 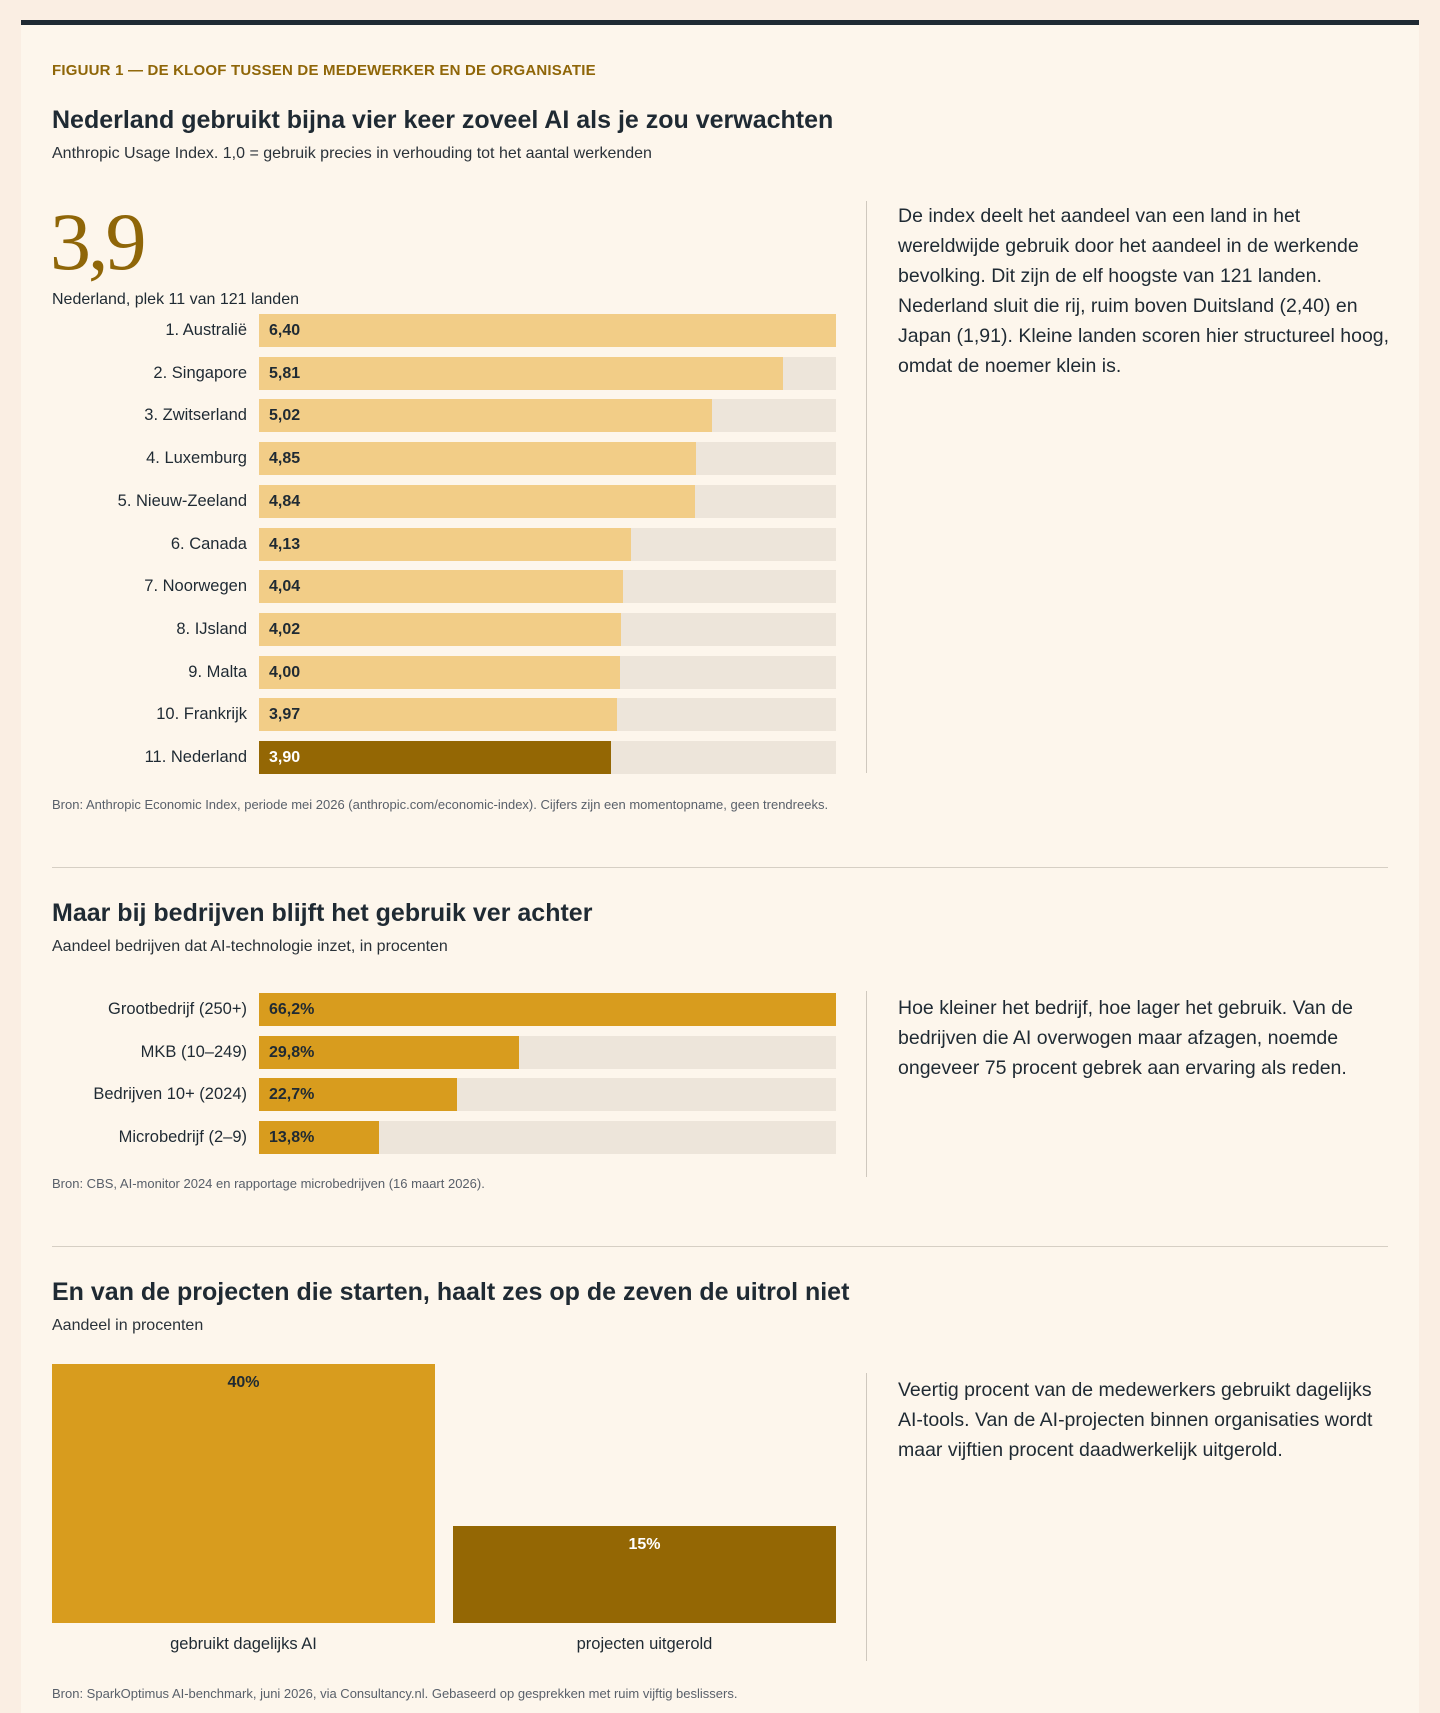 I want to click on bar-value-label: 22,7%, so click(x=292, y=1095).